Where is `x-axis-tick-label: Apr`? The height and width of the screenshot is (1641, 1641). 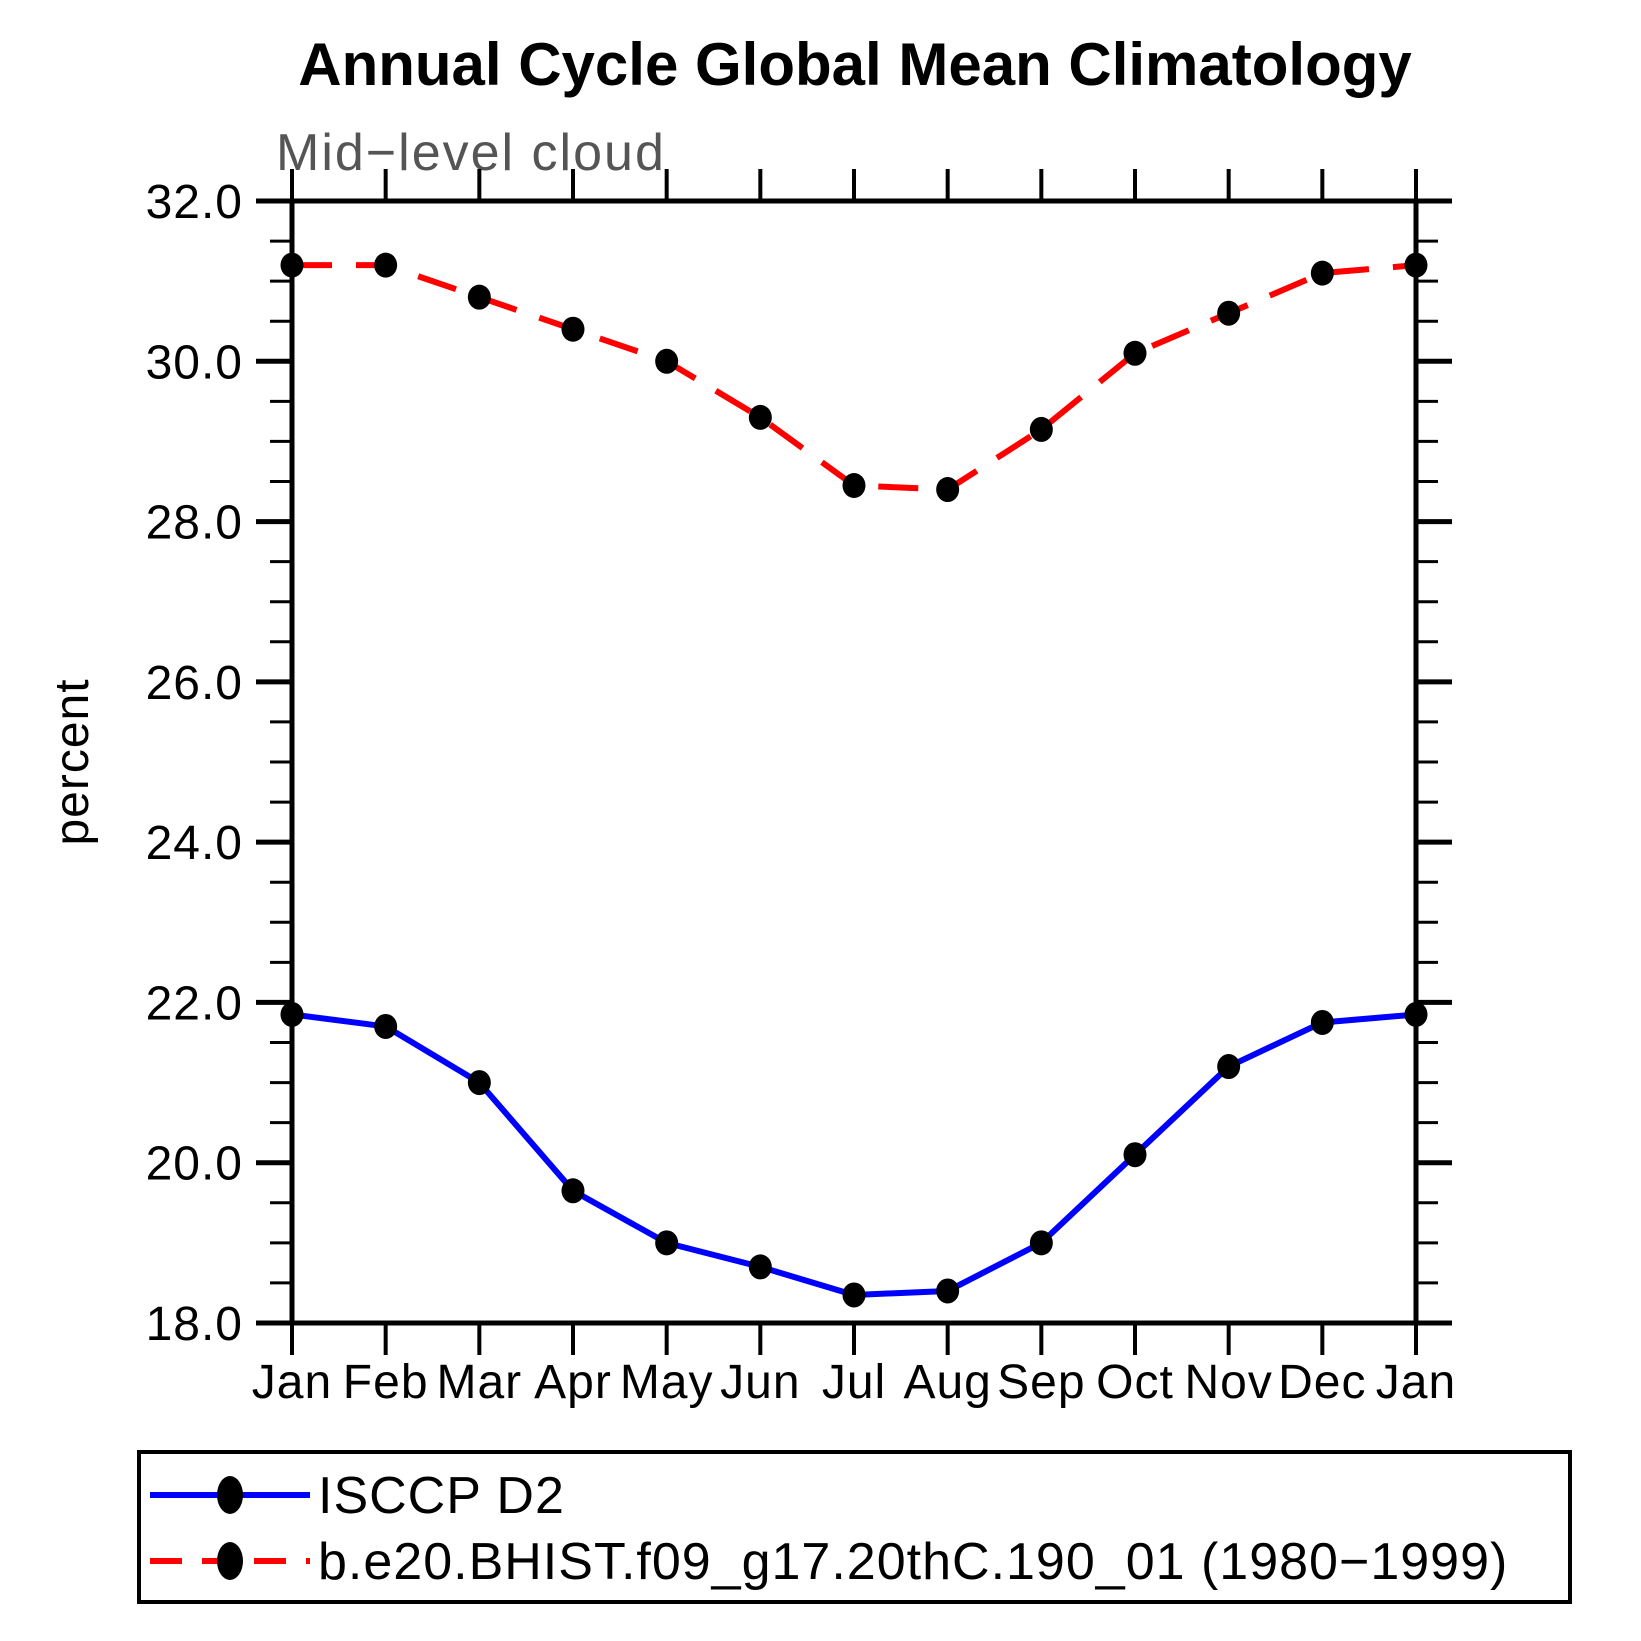
x-axis-tick-label: Apr is located at coordinates (573, 1382).